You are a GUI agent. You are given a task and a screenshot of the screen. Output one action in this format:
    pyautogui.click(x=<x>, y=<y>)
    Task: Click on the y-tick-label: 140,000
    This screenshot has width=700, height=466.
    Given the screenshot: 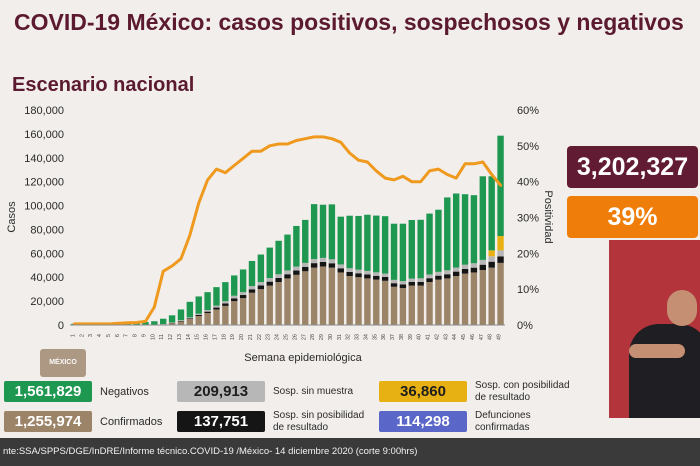 What is the action you would take?
    pyautogui.click(x=44, y=159)
    